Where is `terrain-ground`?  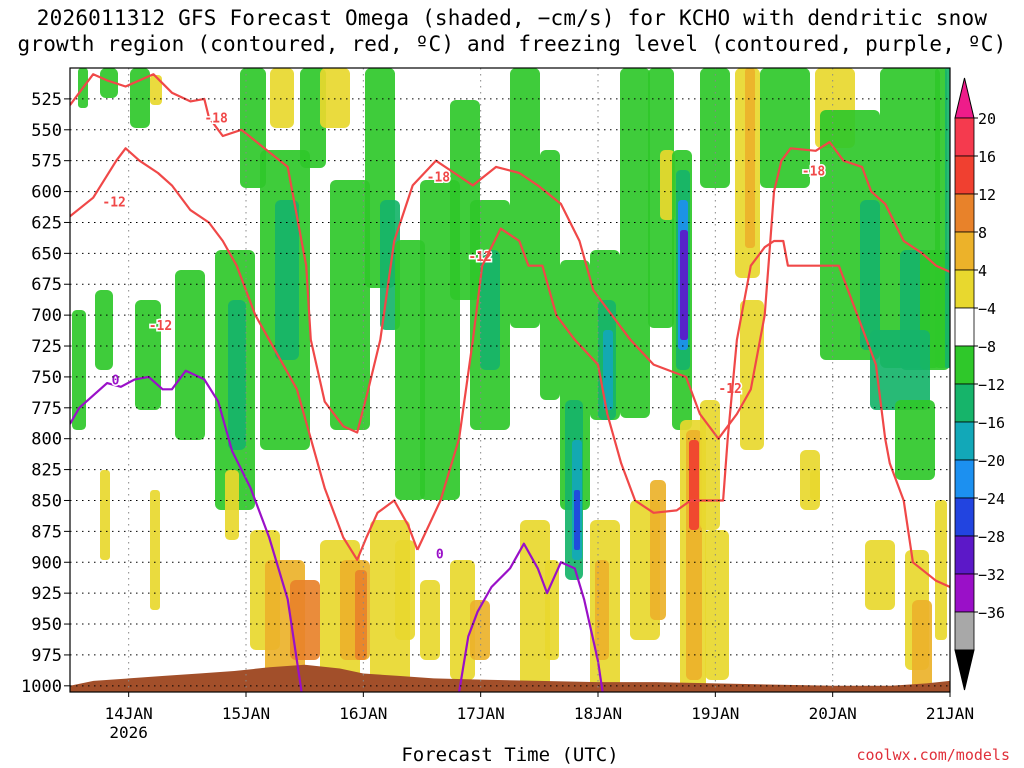
terrain-ground is located at coordinates (510, 678).